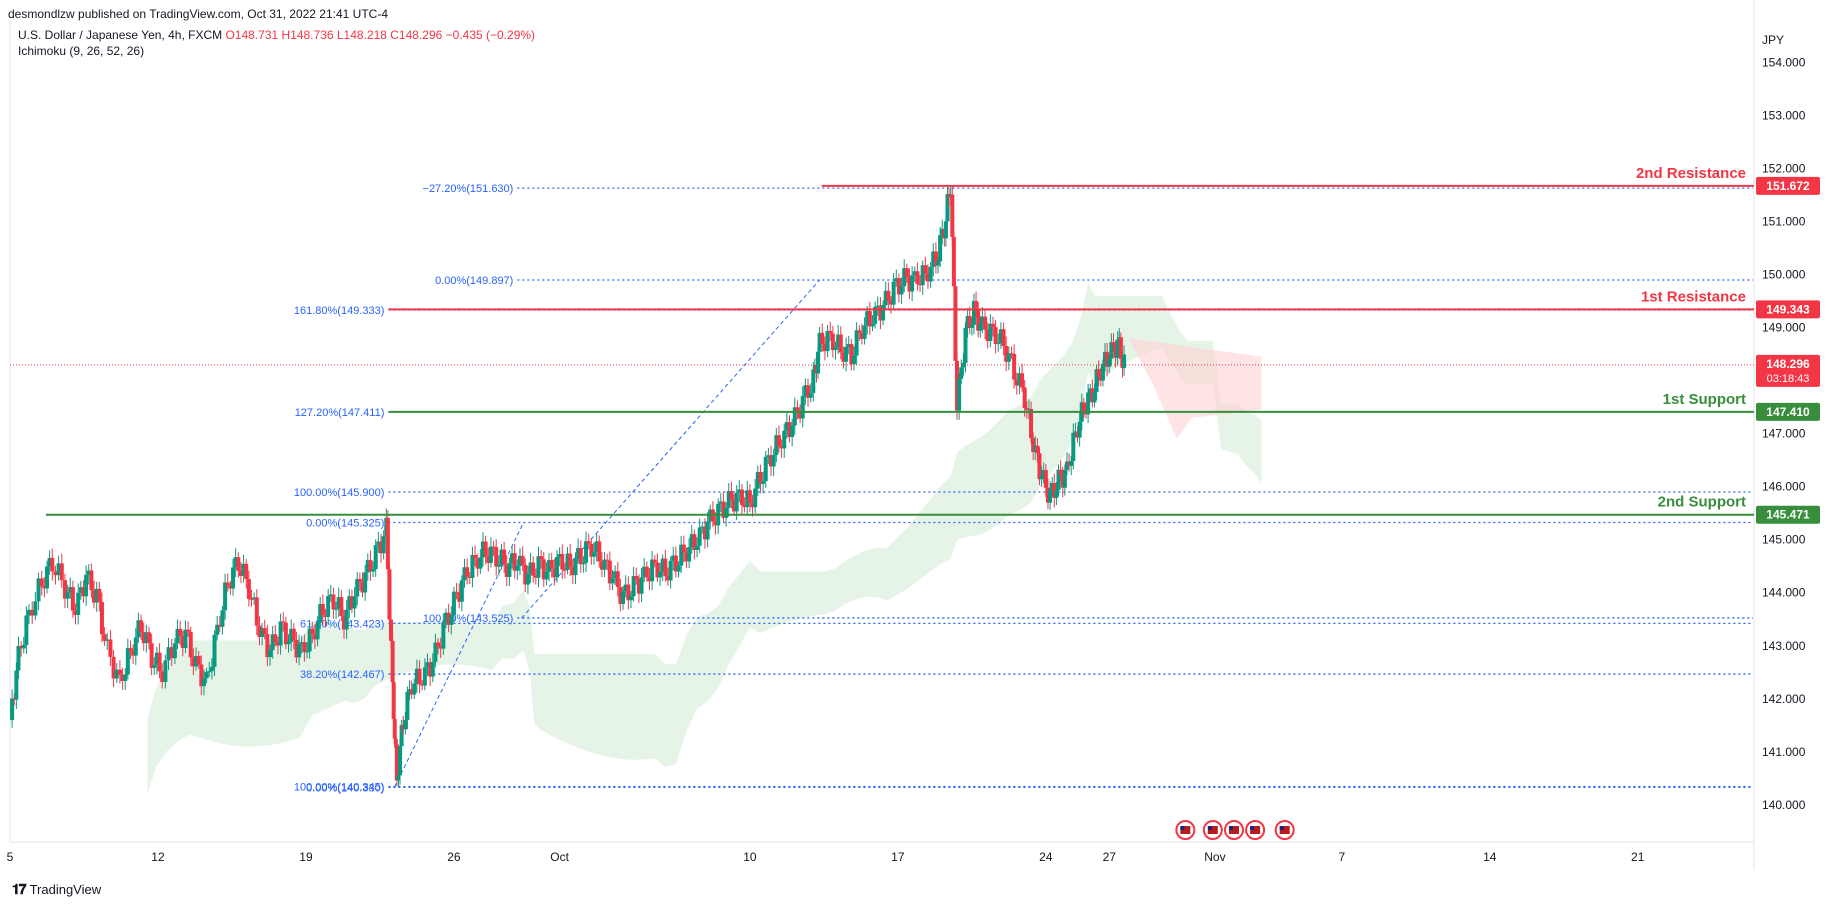 The height and width of the screenshot is (907, 1834). What do you see at coordinates (1230, 828) in the screenshot?
I see `flag-canton-icon` at bounding box center [1230, 828].